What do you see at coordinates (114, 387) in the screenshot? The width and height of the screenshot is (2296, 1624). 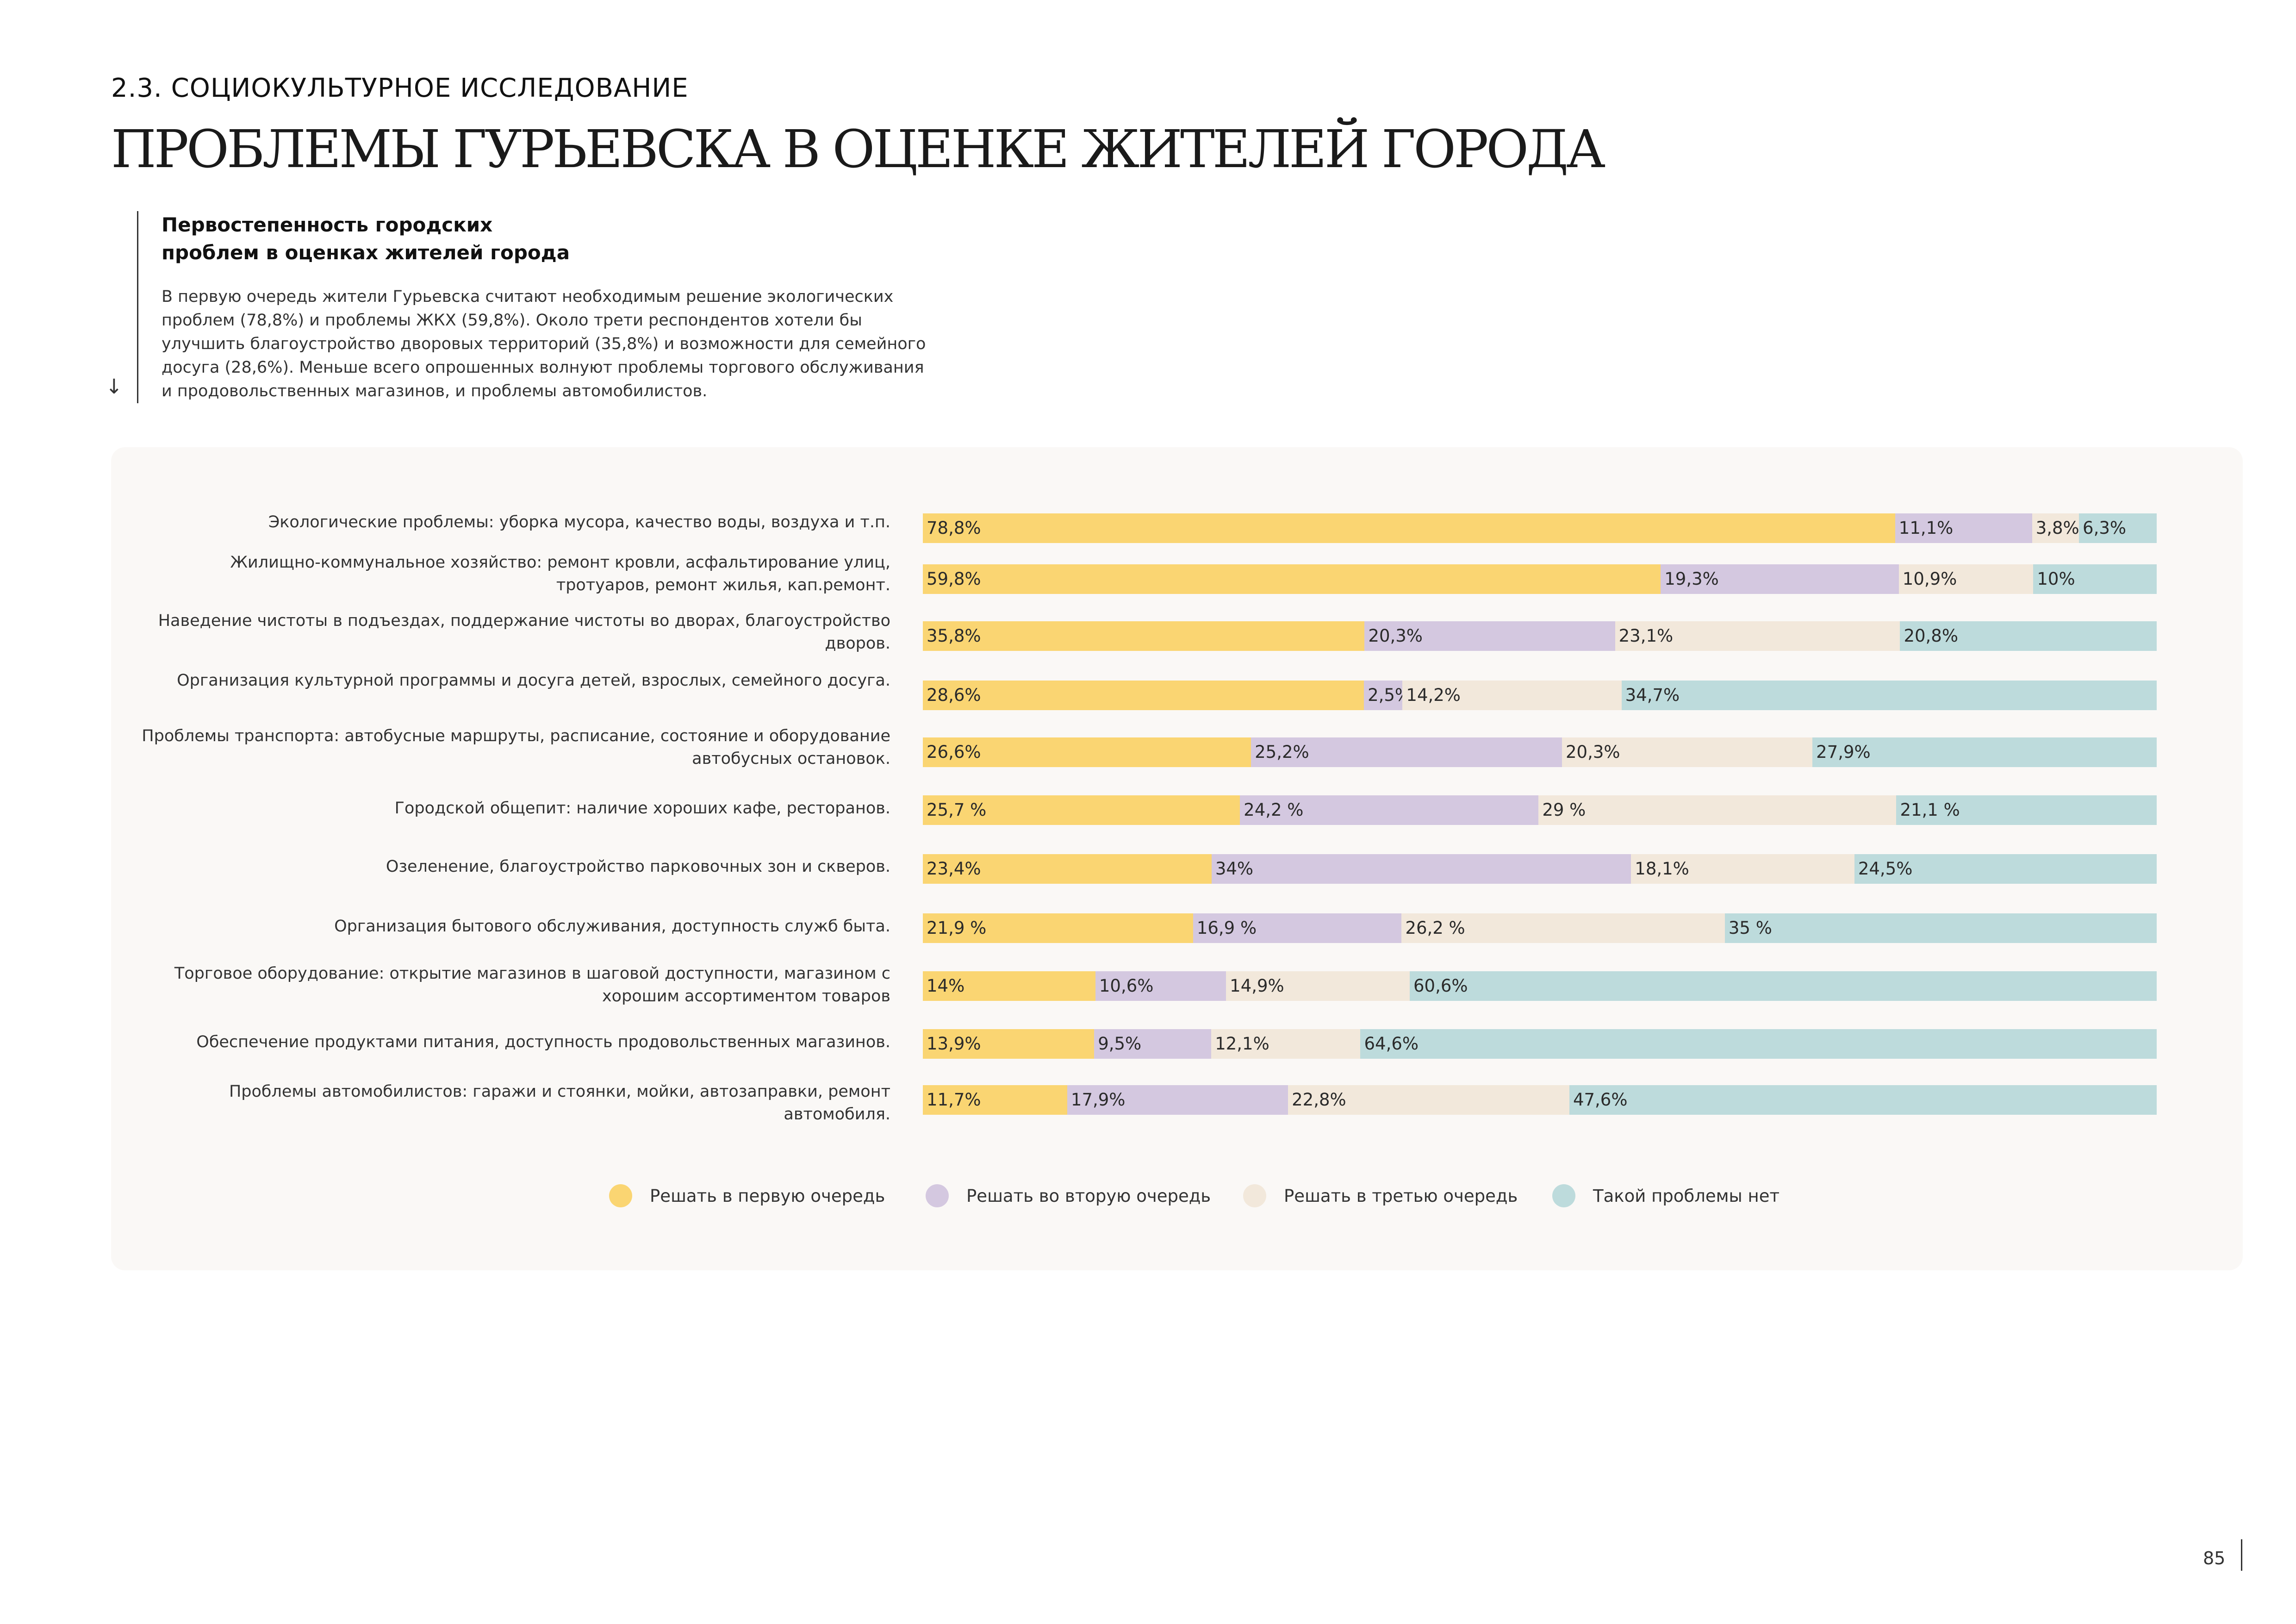 I see `arrow-down-icon: ↓` at bounding box center [114, 387].